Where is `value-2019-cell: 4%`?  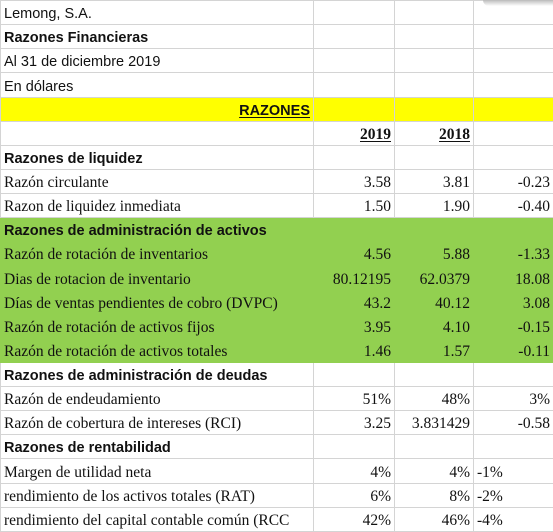 value-2019-cell: 4% is located at coordinates (354, 471).